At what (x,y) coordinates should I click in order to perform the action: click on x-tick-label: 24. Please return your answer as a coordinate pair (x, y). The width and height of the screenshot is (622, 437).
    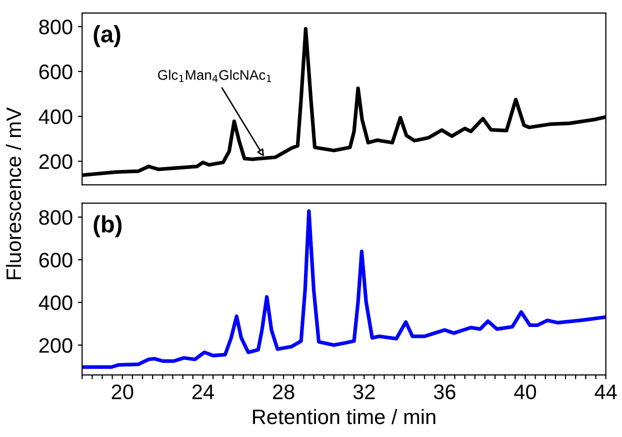
    Looking at the image, I should click on (203, 392).